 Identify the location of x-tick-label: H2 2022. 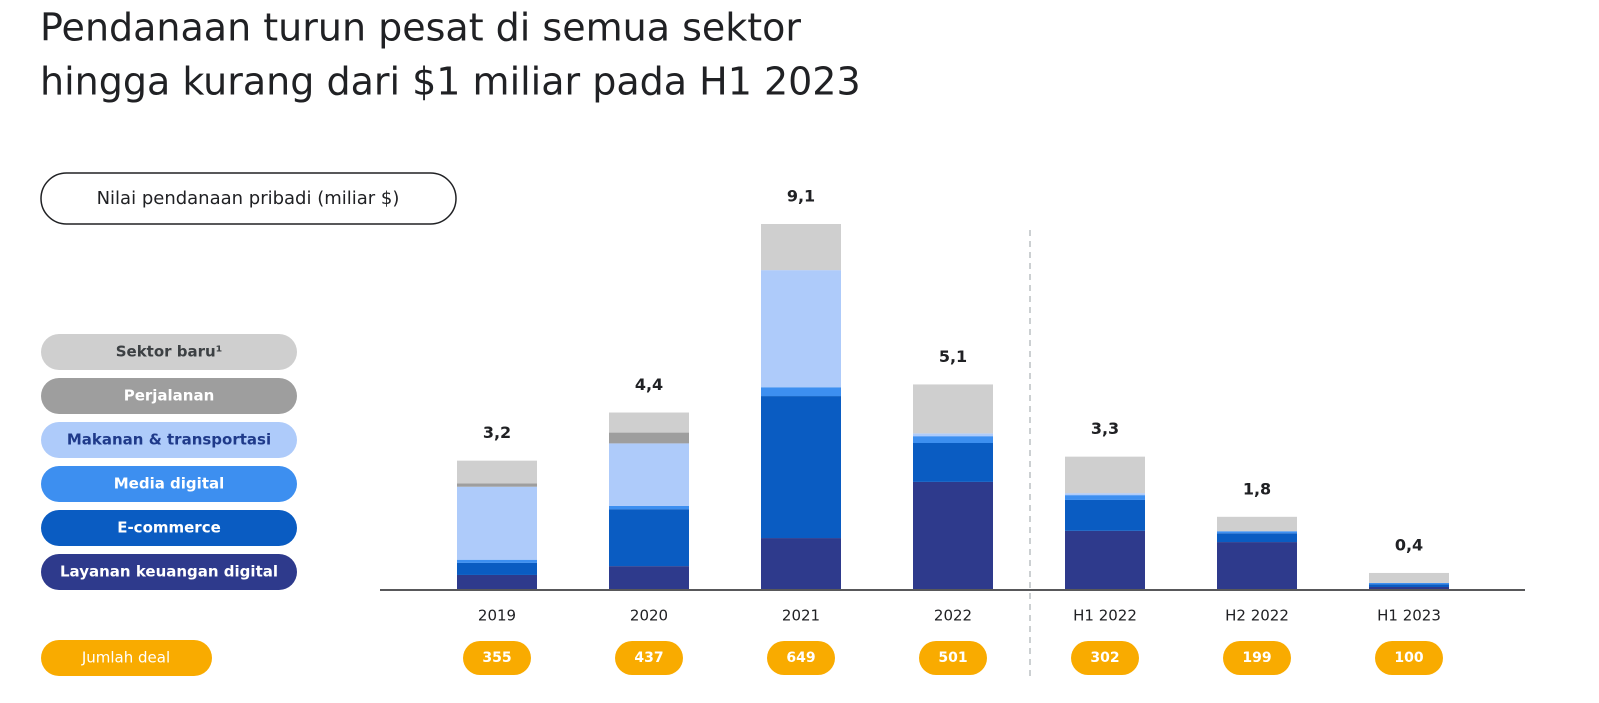
(1257, 616).